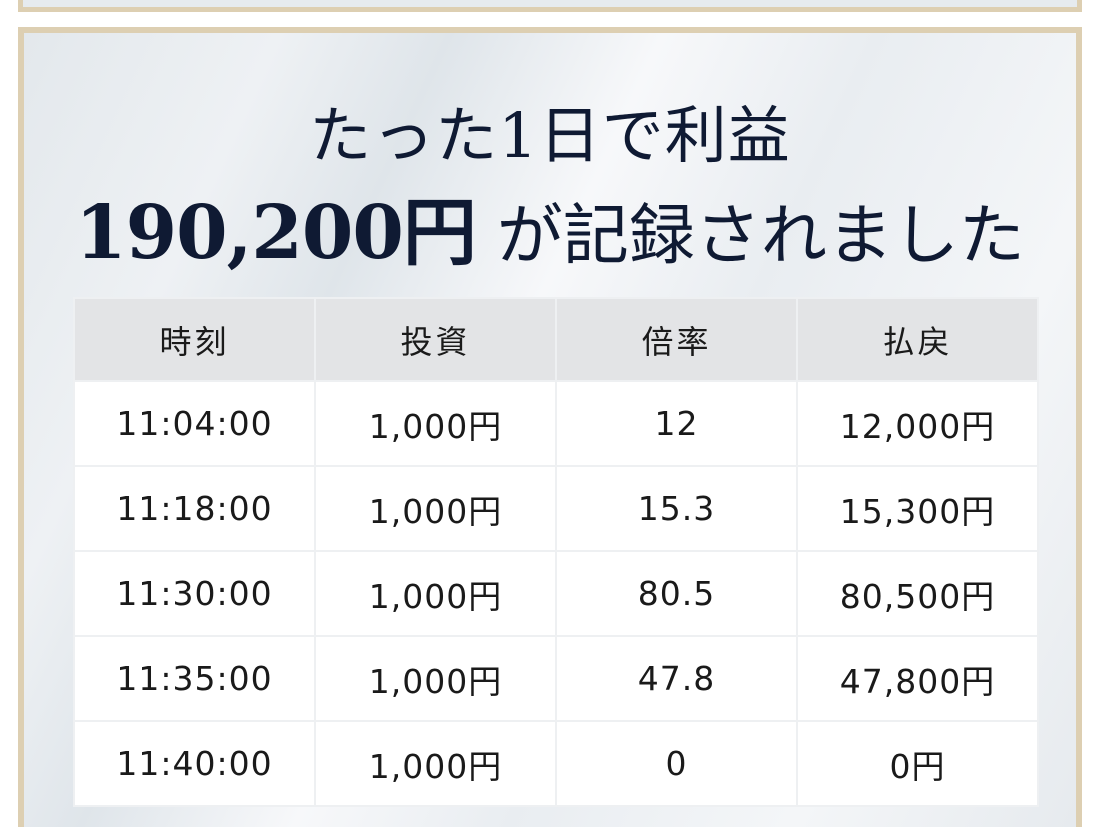  I want to click on table-cell: 12, so click(676, 423).